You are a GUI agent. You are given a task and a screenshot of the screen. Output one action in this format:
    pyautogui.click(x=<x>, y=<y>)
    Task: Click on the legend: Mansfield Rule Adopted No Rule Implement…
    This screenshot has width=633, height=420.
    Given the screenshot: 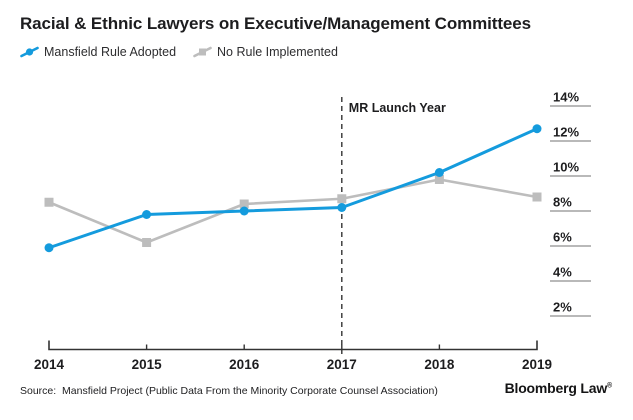 What is the action you would take?
    pyautogui.click(x=179, y=51)
    